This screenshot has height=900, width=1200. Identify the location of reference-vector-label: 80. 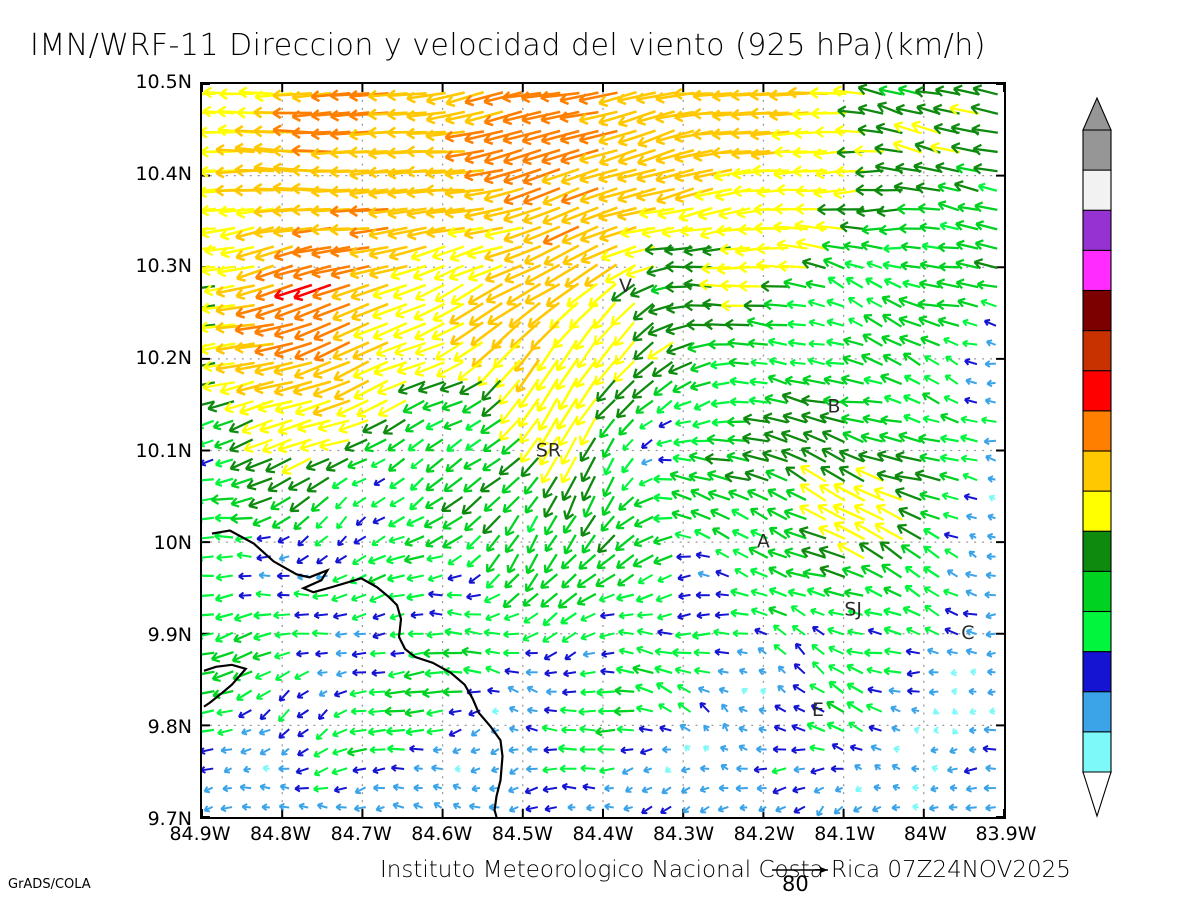
(795, 884).